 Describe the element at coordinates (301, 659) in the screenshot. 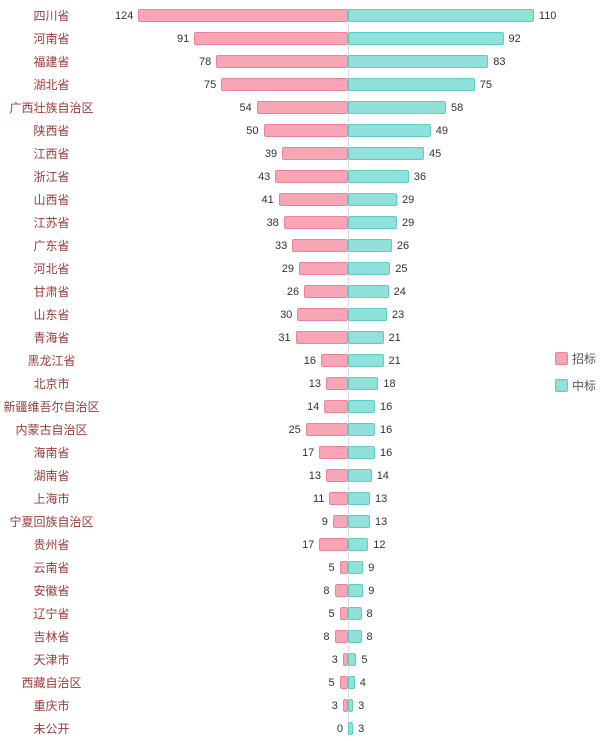

I see `chart-row: 天津市 3 5` at that location.